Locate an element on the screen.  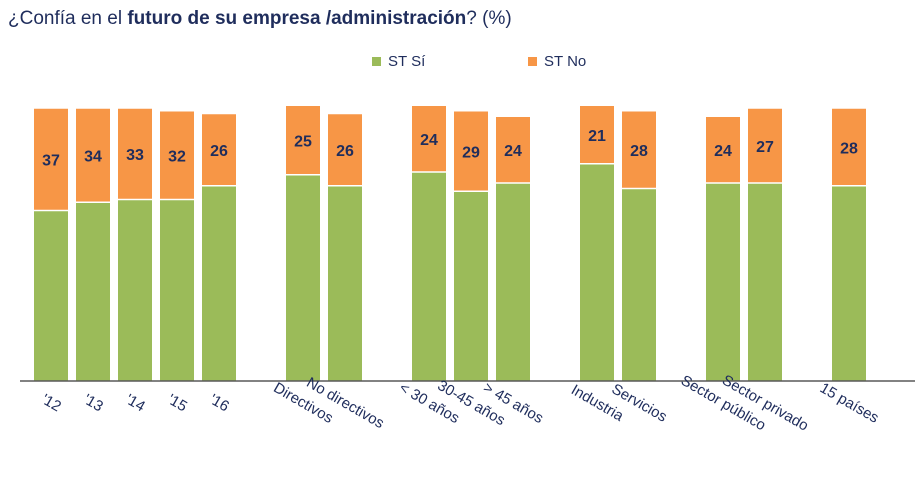
data-label-st-no-15: 32 is located at coordinates (177, 157).